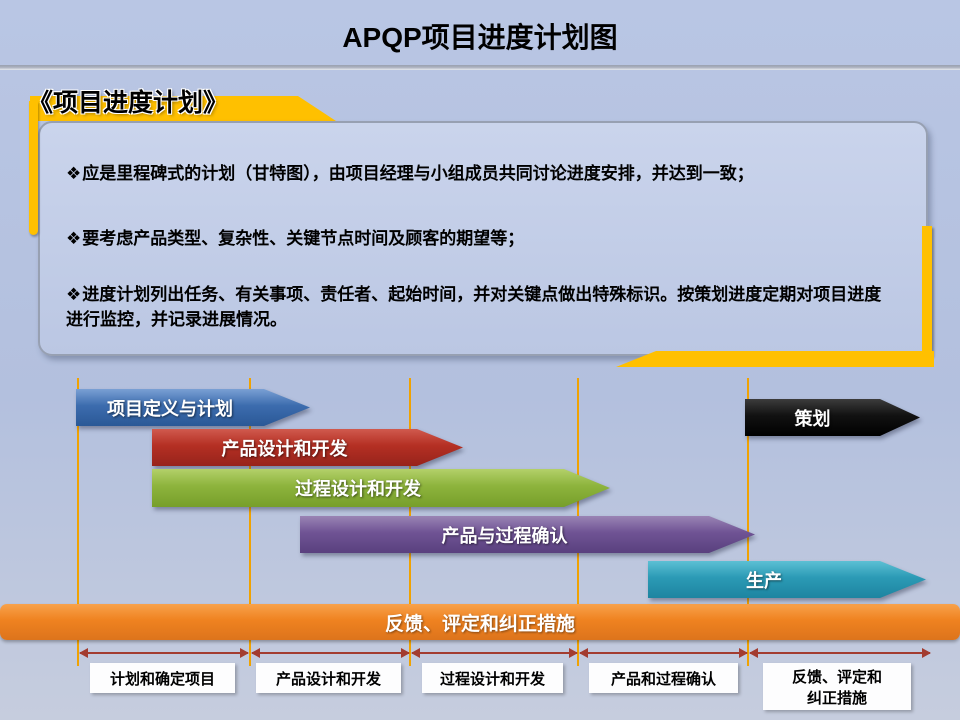 The height and width of the screenshot is (720, 960). I want to click on gantt-arrow-project-definition: 项目定义与计划, so click(193, 407).